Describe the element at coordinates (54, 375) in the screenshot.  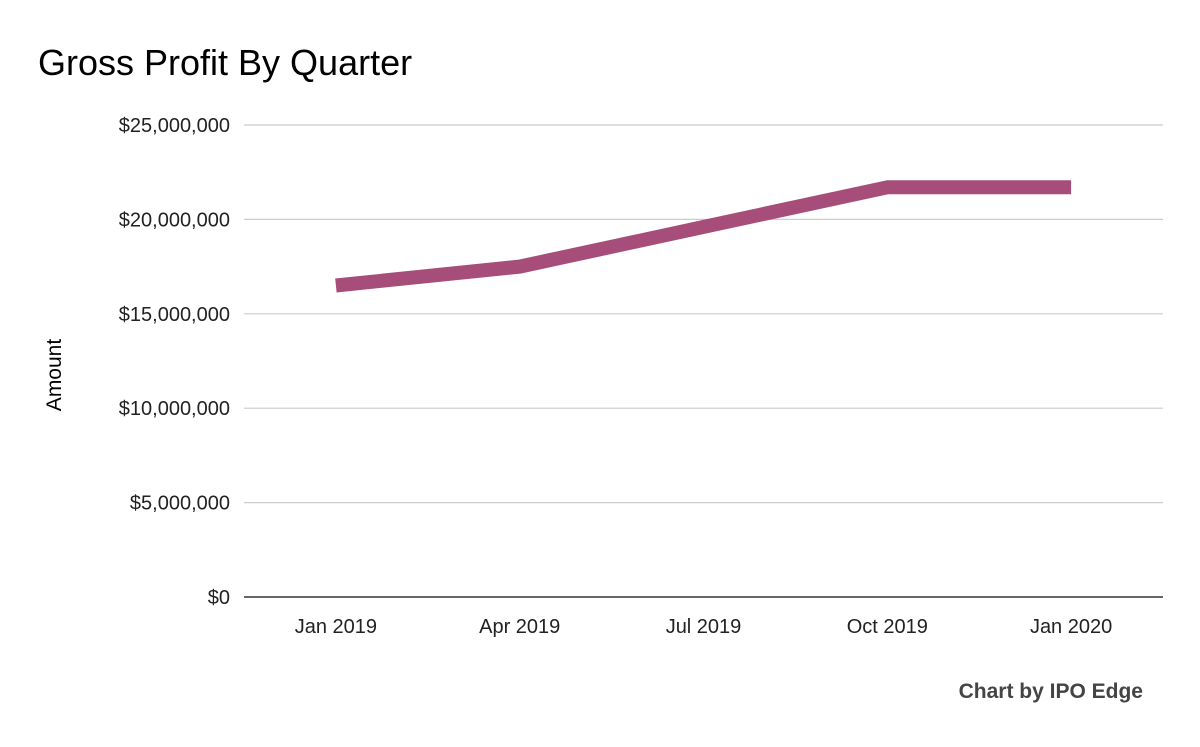
I see `y-axis-title: Amount` at that location.